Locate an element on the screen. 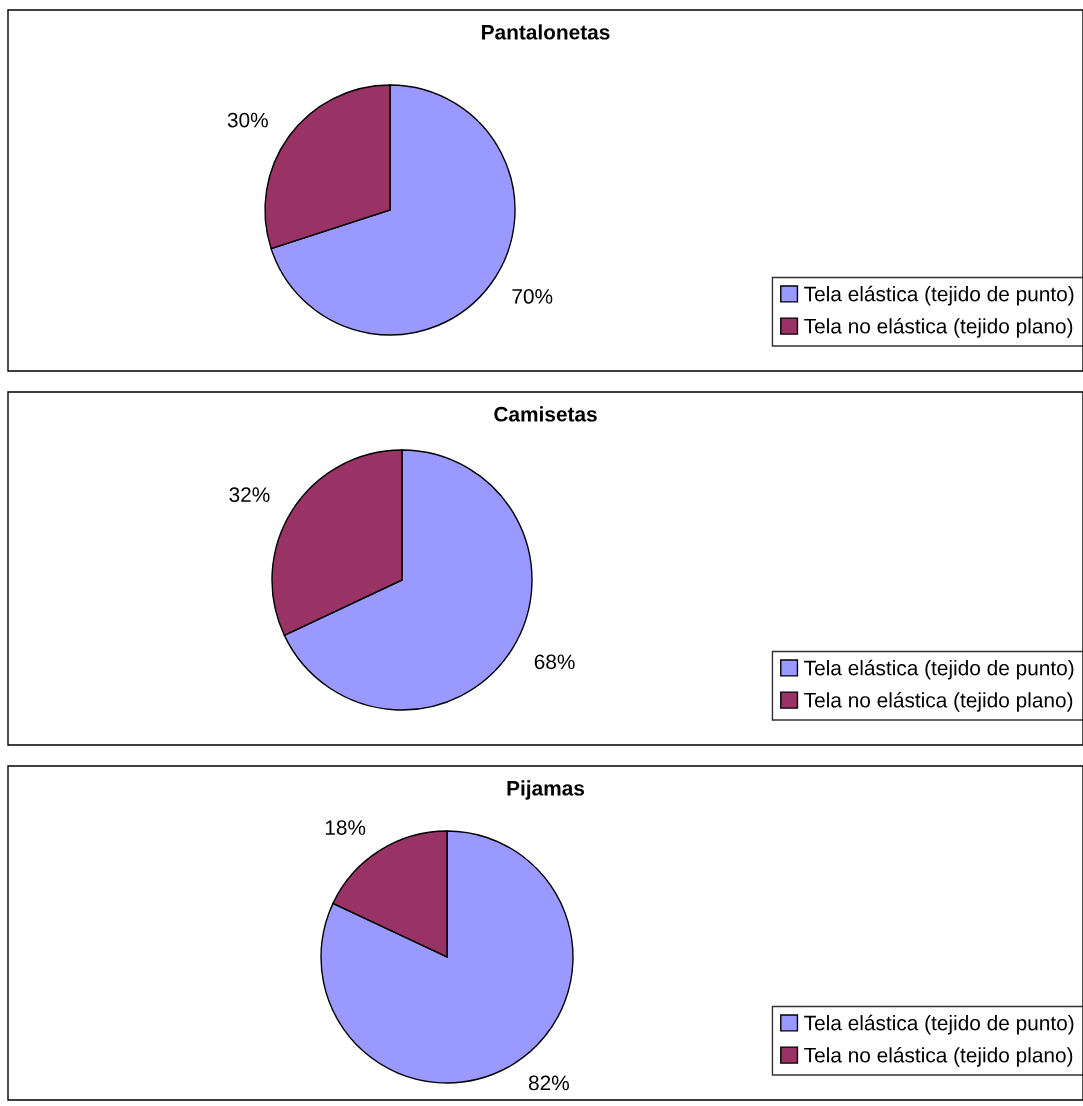 The height and width of the screenshot is (1106, 1083). data-label: 68% is located at coordinates (554, 662).